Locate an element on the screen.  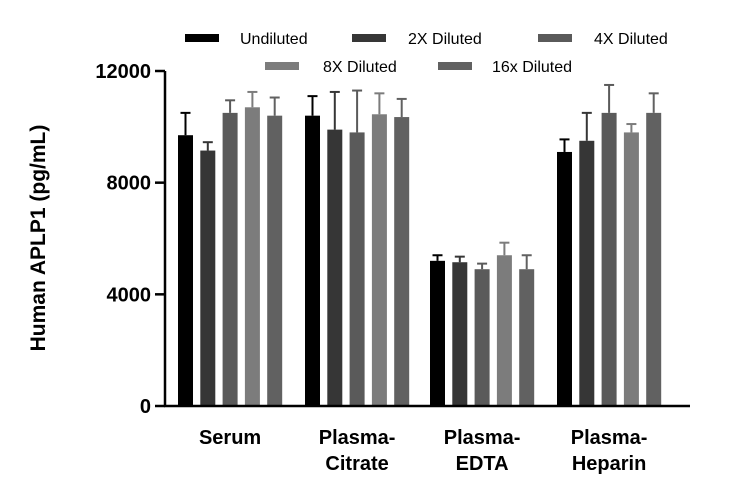
legend-label: 4X Diluted is located at coordinates (631, 39).